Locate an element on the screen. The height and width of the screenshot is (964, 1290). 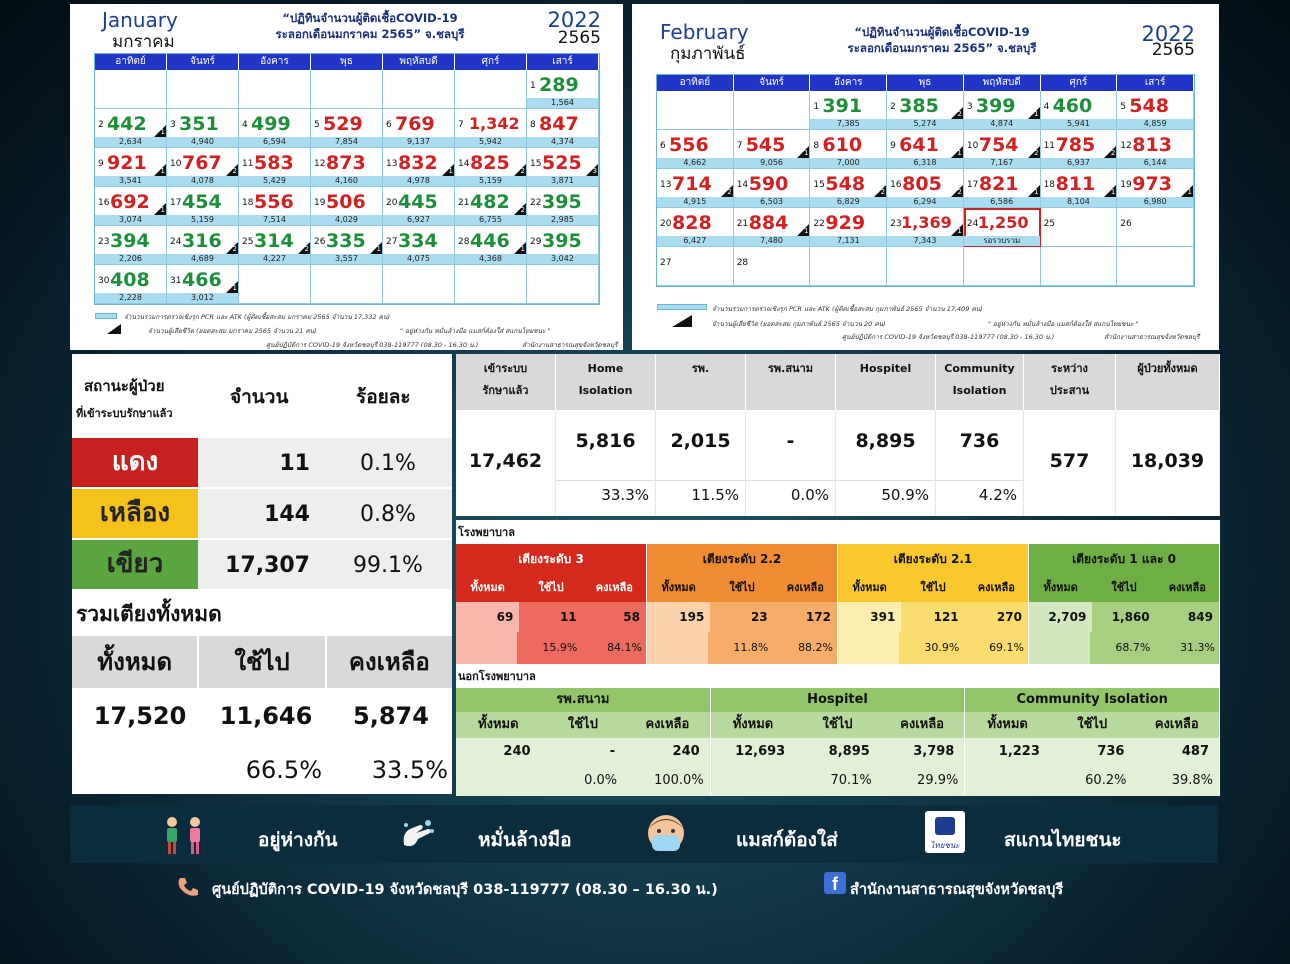
daily-tests: 7,131 is located at coordinates (848, 241).